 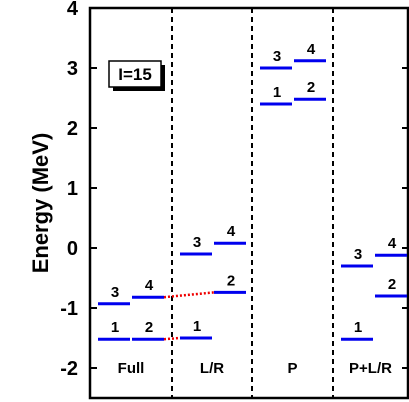 What do you see at coordinates (69, 369) in the screenshot?
I see `y-tick-label: -2` at bounding box center [69, 369].